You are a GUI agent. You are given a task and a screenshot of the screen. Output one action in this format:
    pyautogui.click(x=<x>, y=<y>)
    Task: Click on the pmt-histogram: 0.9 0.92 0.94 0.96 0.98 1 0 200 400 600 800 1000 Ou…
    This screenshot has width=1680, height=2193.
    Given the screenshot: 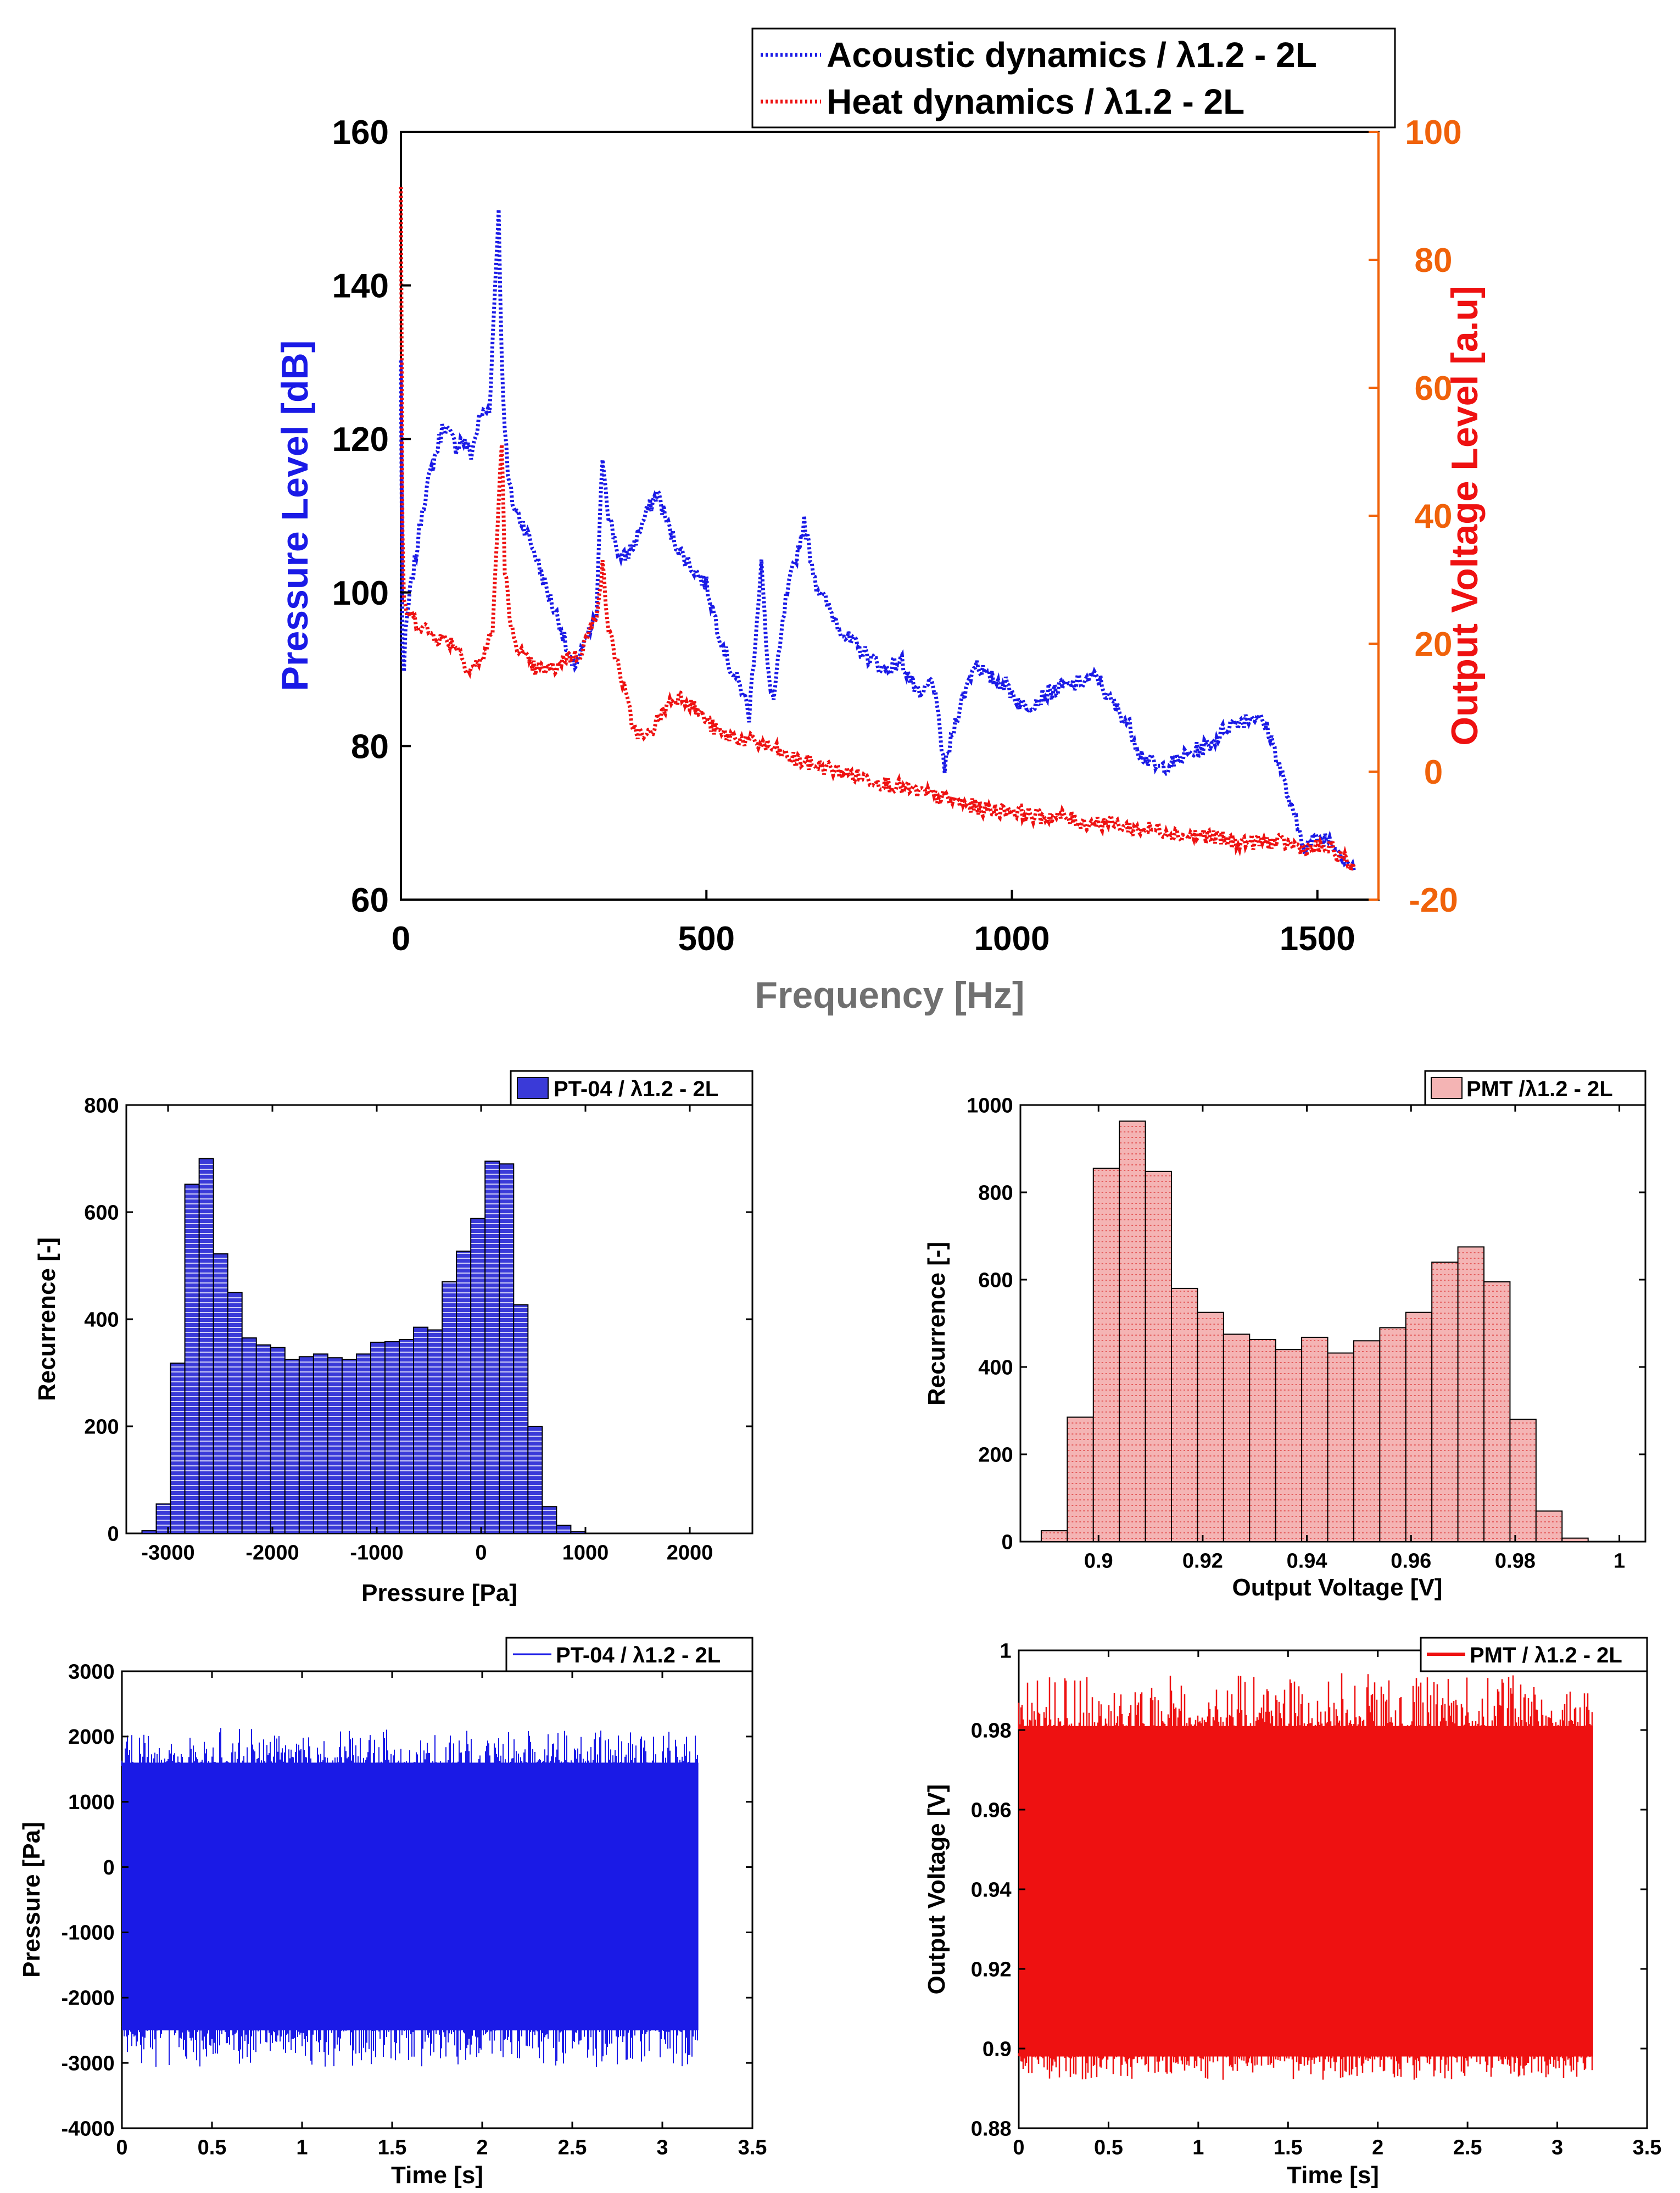 What is the action you would take?
    pyautogui.click(x=1284, y=1335)
    